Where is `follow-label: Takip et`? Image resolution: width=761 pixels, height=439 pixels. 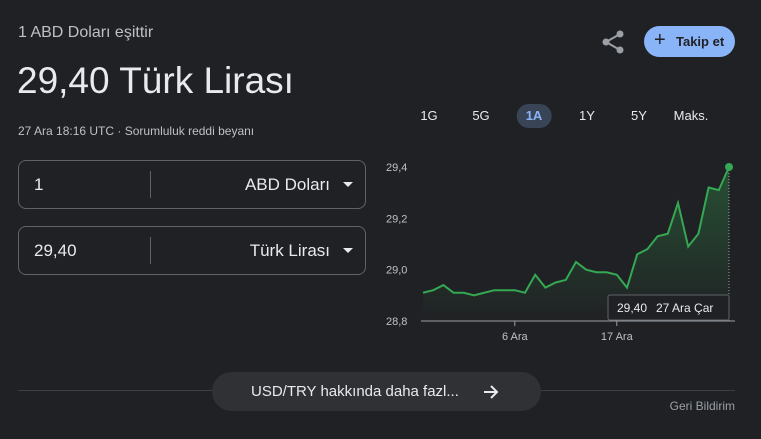 follow-label: Takip et is located at coordinates (700, 41).